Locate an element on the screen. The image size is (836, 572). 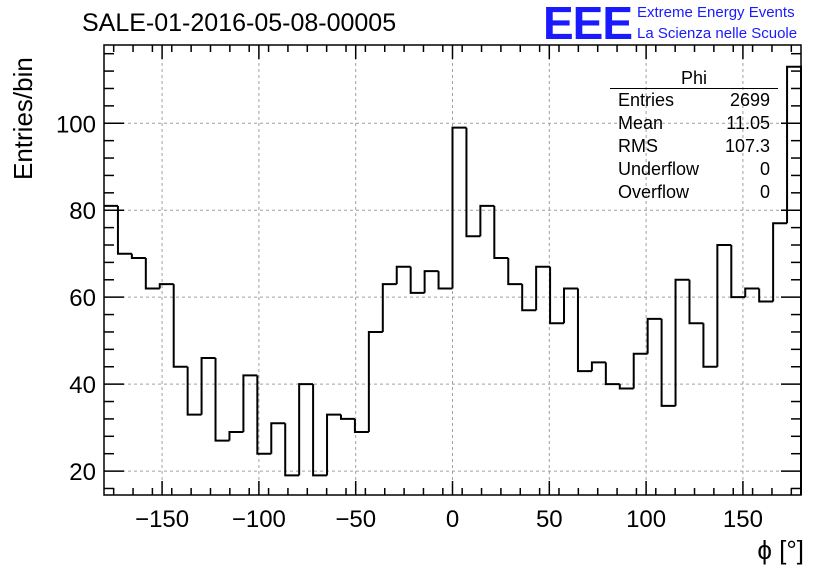
y-axis-label: Entries/bin is located at coordinates (23, 118).